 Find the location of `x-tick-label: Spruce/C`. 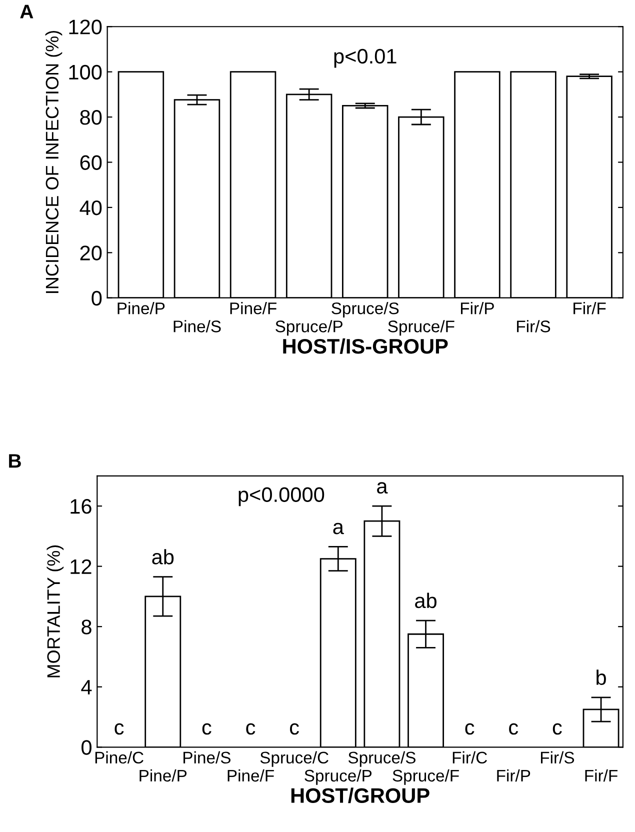

x-tick-label: Spruce/C is located at coordinates (294, 759).